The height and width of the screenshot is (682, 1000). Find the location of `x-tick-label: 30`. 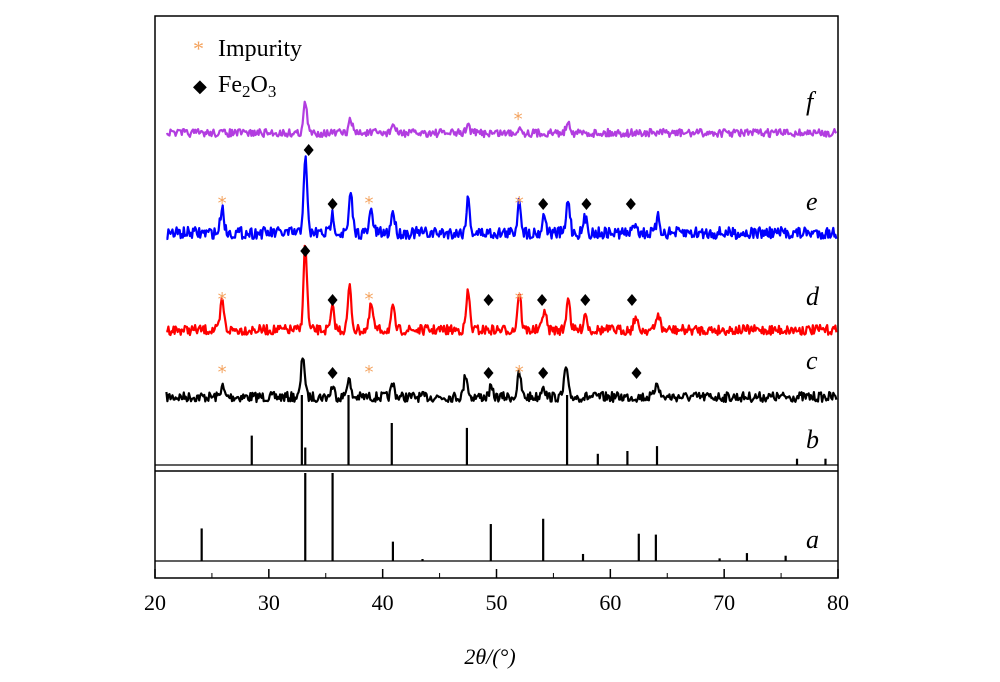

x-tick-label: 30 is located at coordinates (269, 602).